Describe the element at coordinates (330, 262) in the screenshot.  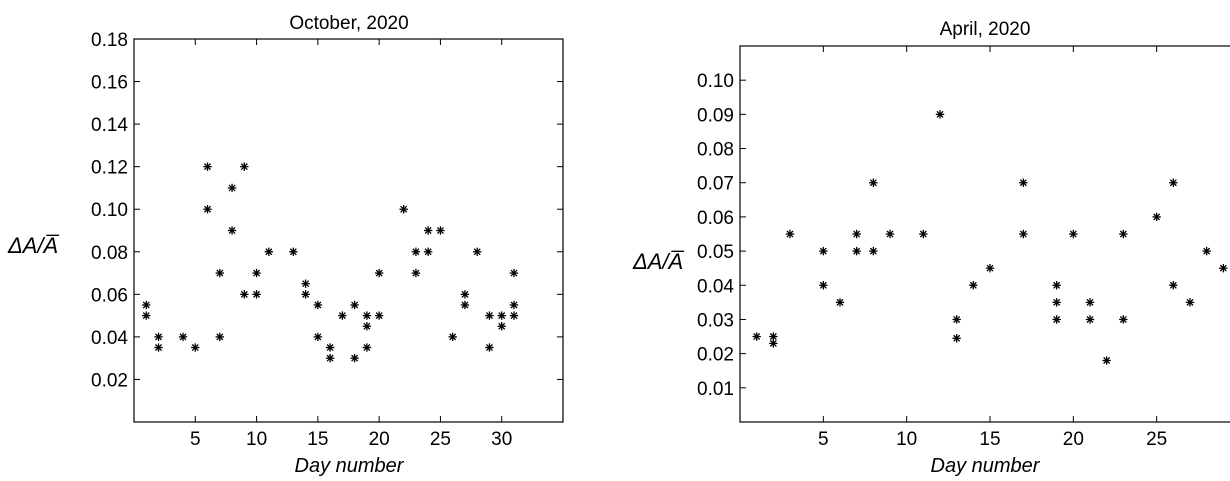
I see `data-points` at that location.